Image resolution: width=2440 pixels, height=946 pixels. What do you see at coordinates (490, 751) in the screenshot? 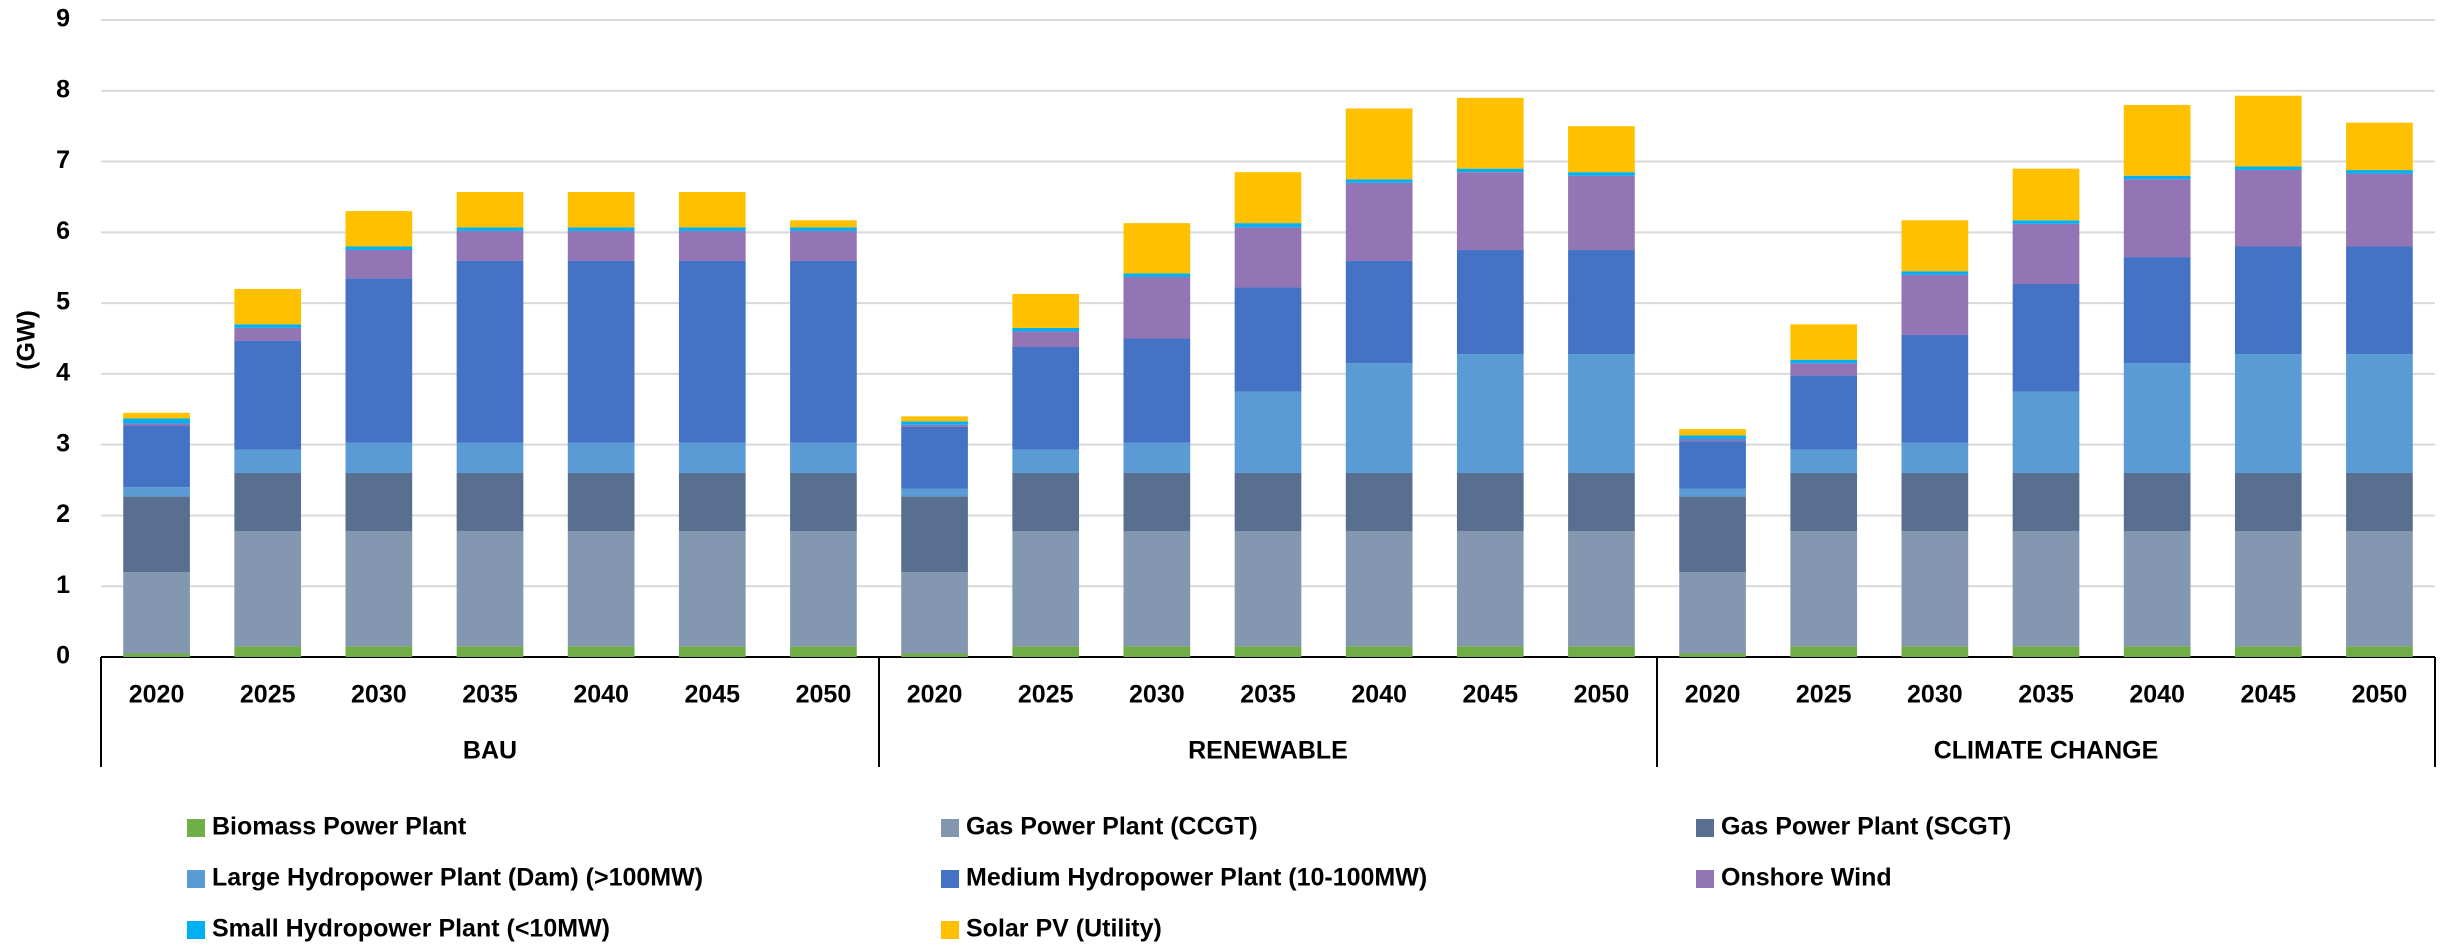
I see `group-label: BAU` at bounding box center [490, 751].